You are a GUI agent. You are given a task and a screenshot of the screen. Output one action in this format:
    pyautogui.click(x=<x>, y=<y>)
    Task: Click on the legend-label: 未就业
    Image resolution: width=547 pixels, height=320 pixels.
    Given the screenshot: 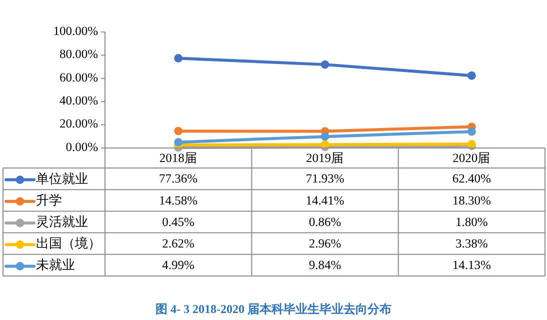 What is the action you would take?
    pyautogui.click(x=55, y=264)
    